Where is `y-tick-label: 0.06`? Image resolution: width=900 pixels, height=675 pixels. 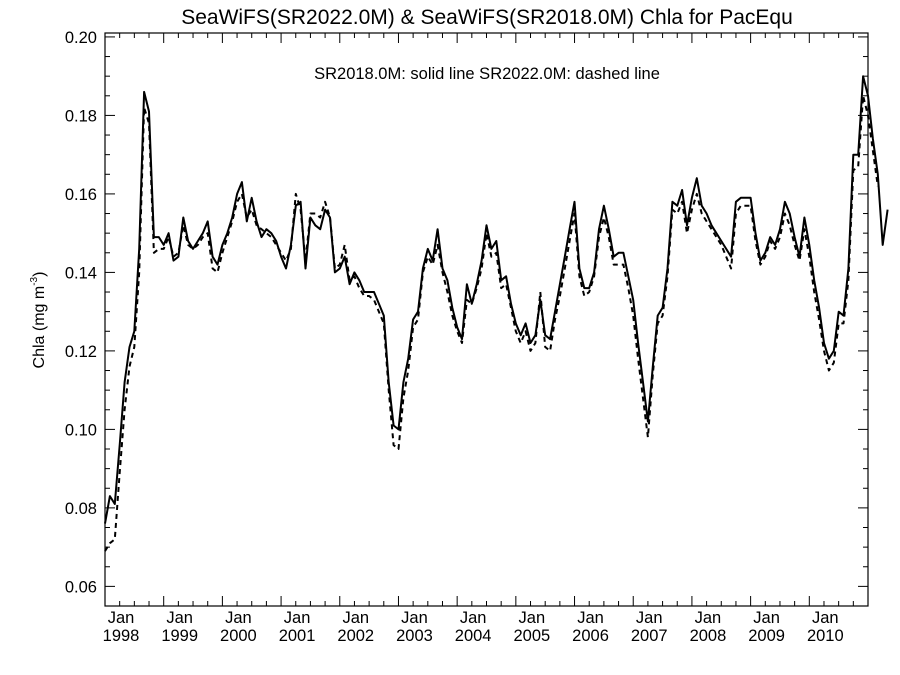
y-tick-label: 0.06 is located at coordinates (81, 587).